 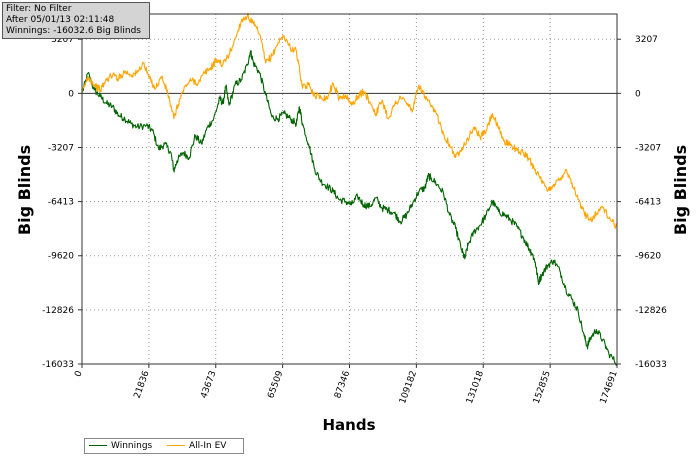 What do you see at coordinates (98, 445) in the screenshot?
I see `legend-swatch-winnings` at bounding box center [98, 445].